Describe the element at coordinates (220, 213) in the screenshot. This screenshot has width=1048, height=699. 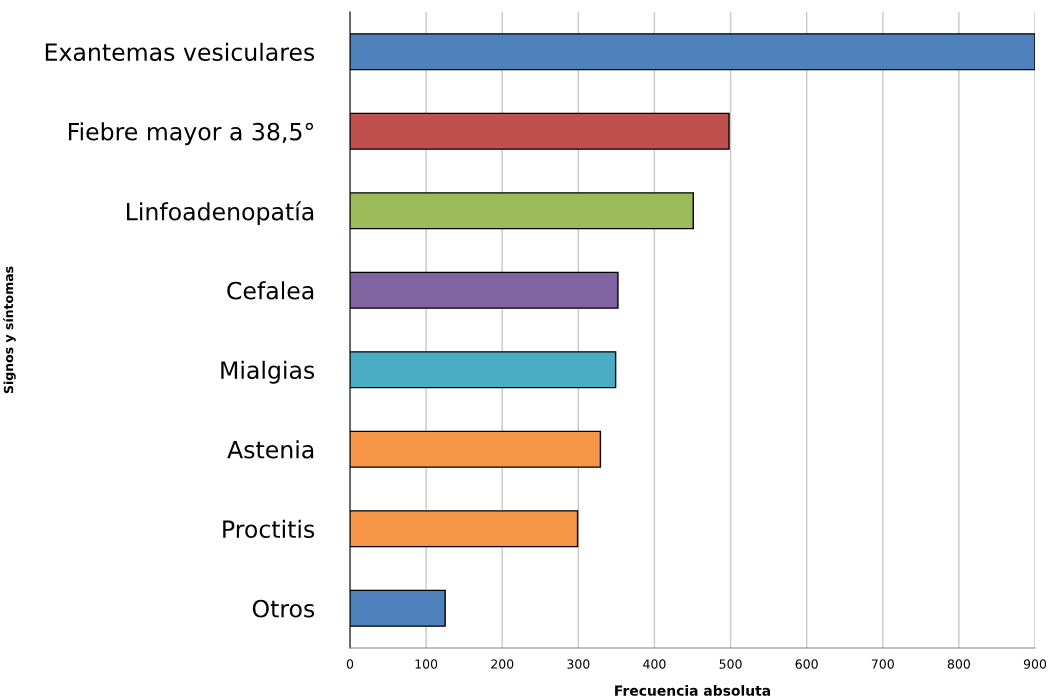
I see `y-tick-label: Linfoadenopatía` at that location.